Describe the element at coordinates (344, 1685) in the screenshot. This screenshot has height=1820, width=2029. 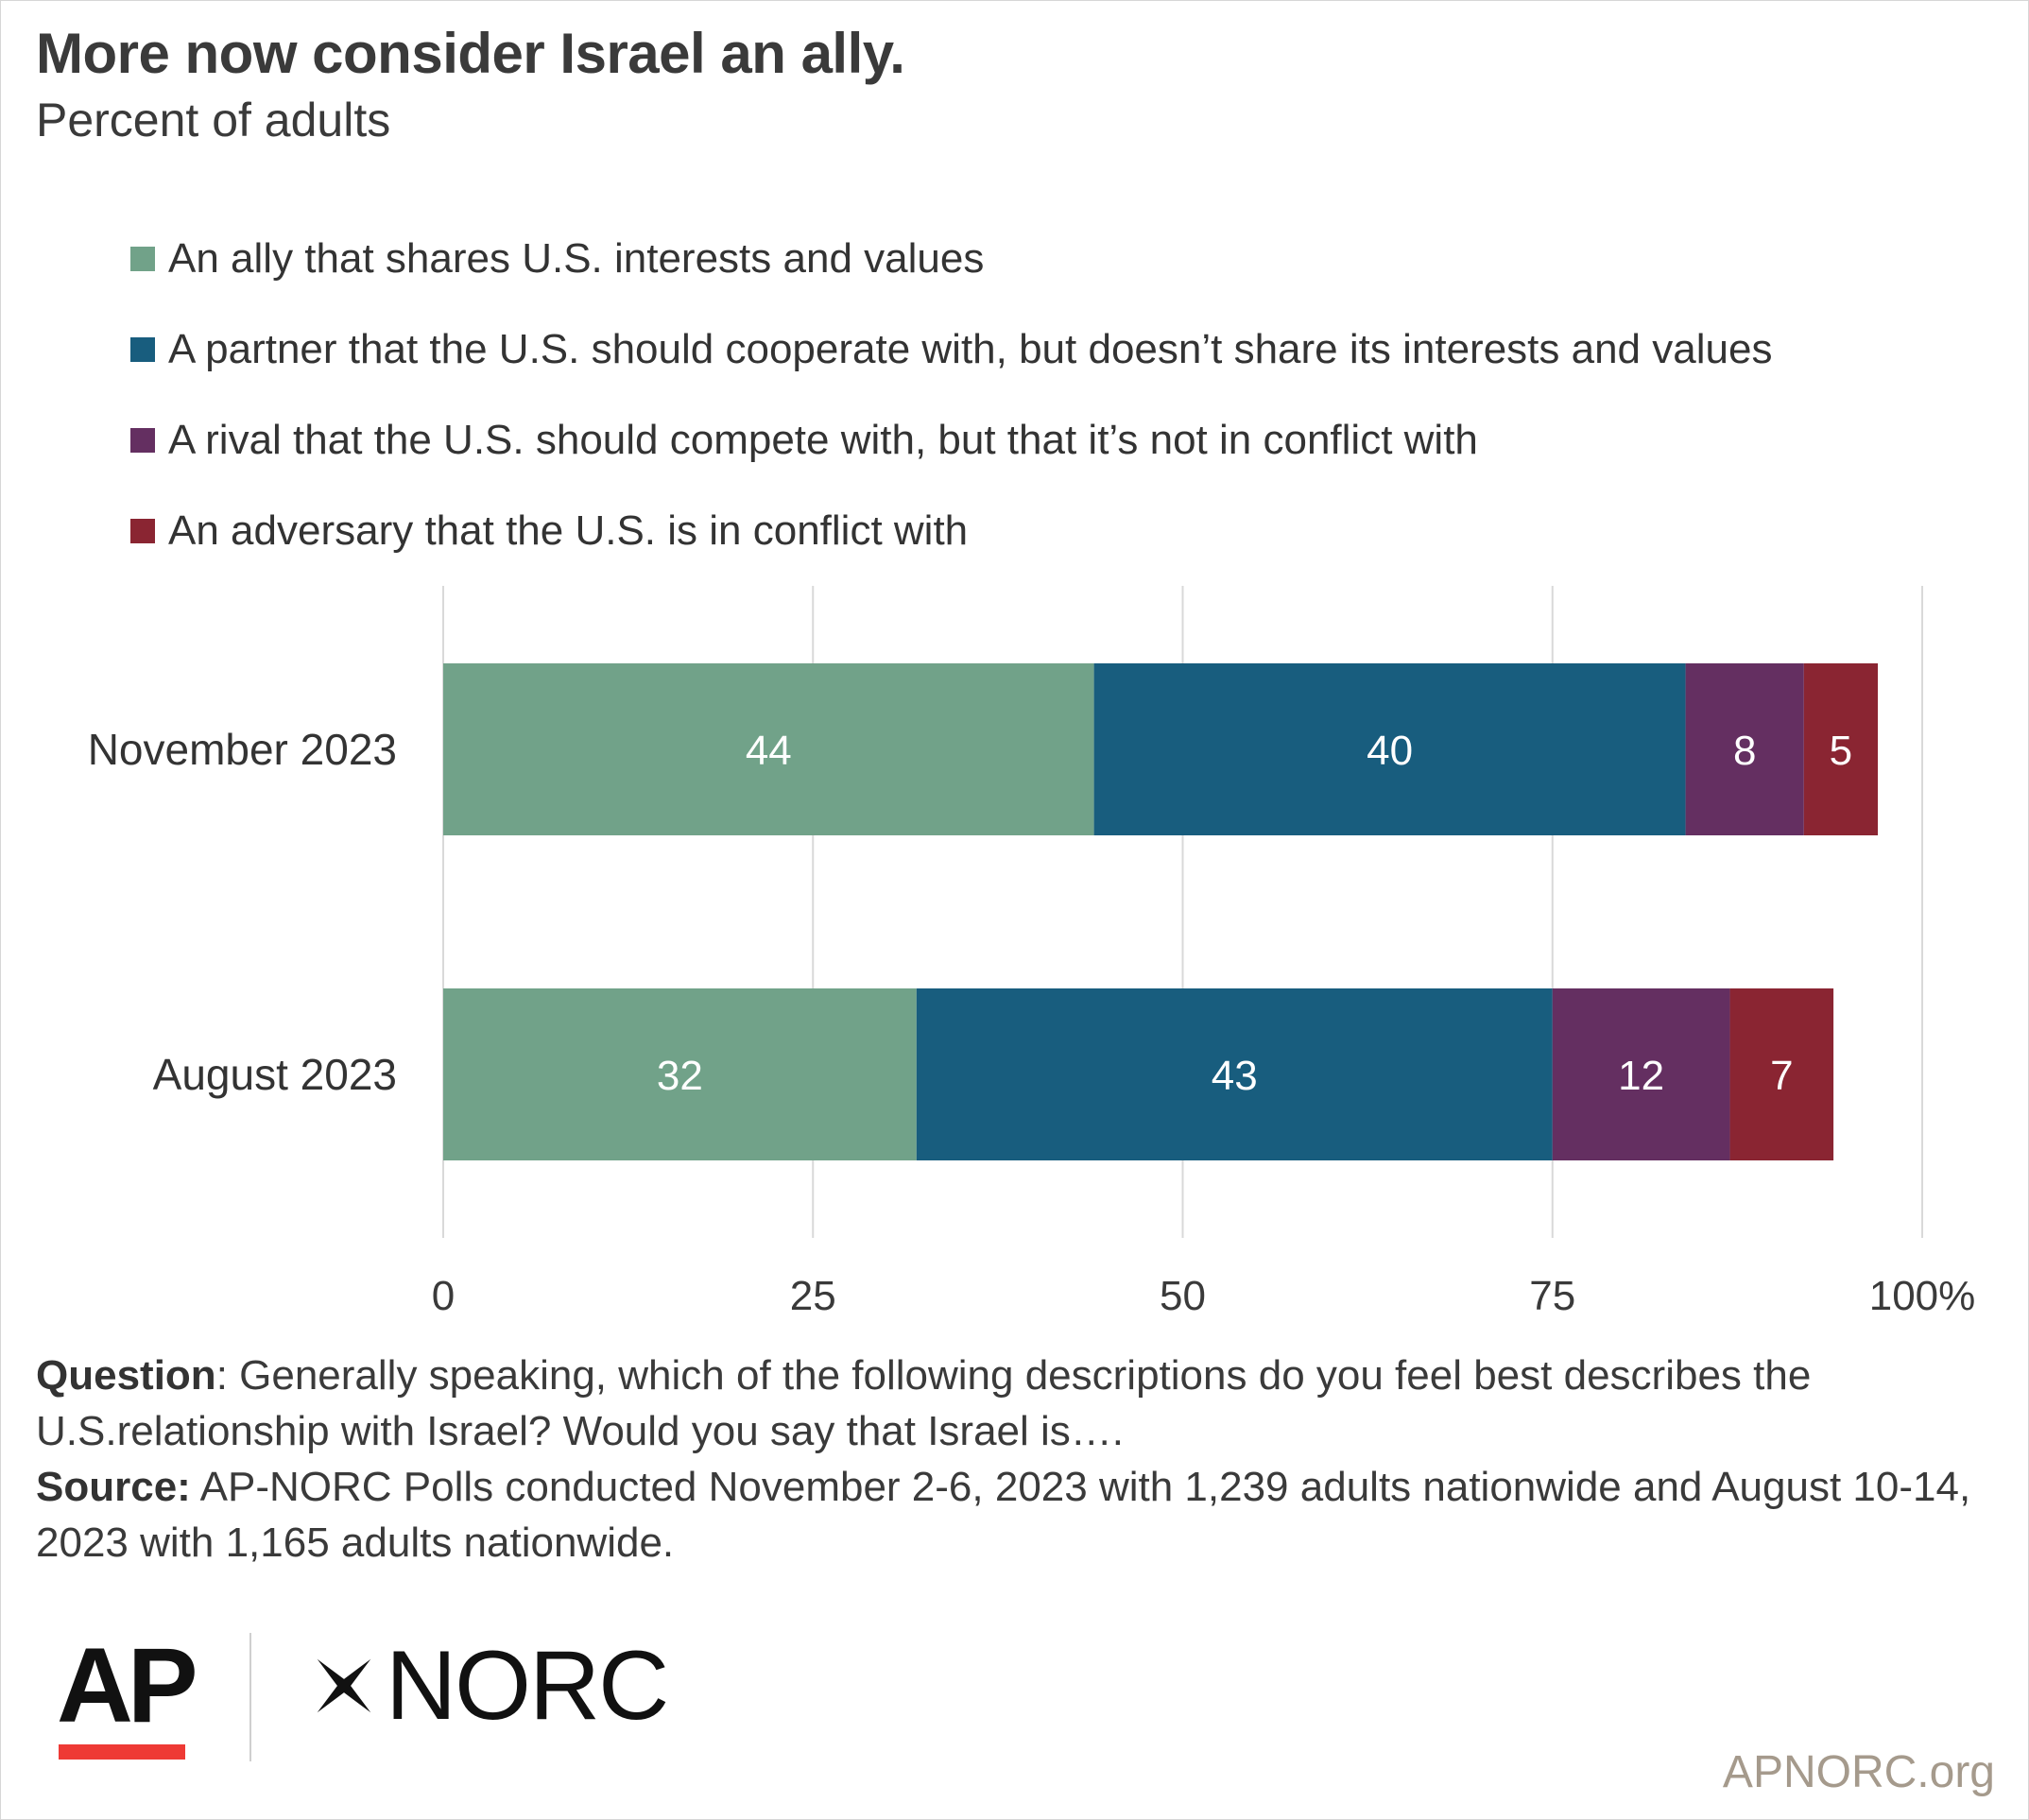
I see `norc-star-icon` at that location.